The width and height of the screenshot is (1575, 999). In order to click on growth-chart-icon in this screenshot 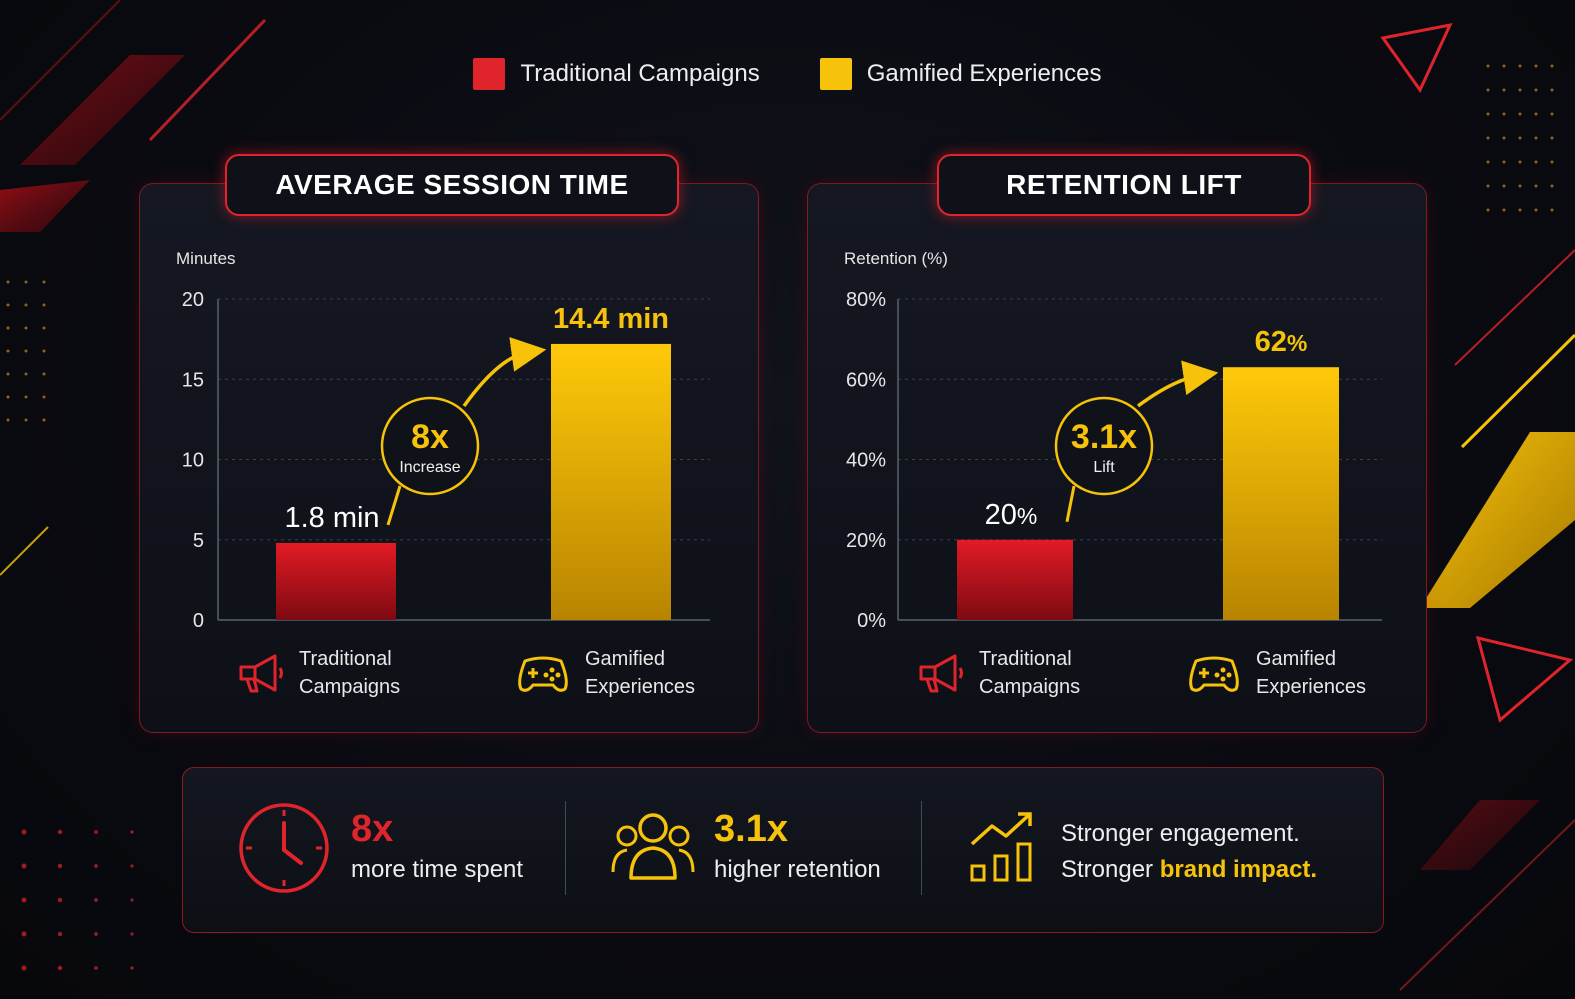, I will do `click(1001, 847)`.